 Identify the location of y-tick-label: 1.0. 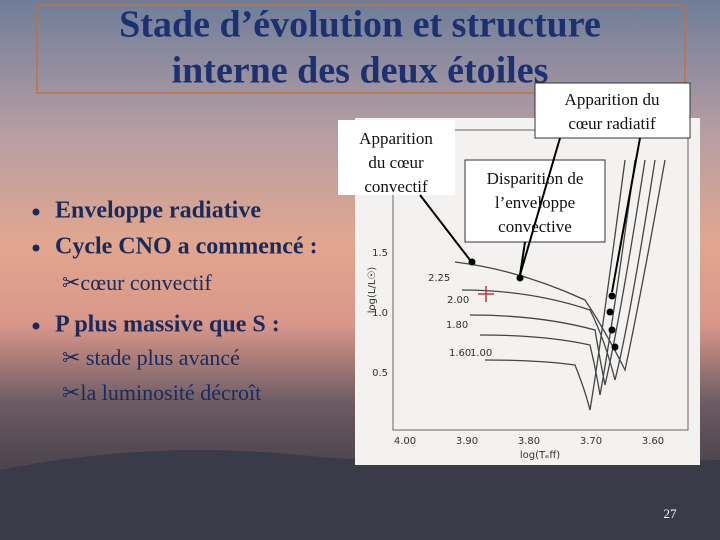
(380, 313).